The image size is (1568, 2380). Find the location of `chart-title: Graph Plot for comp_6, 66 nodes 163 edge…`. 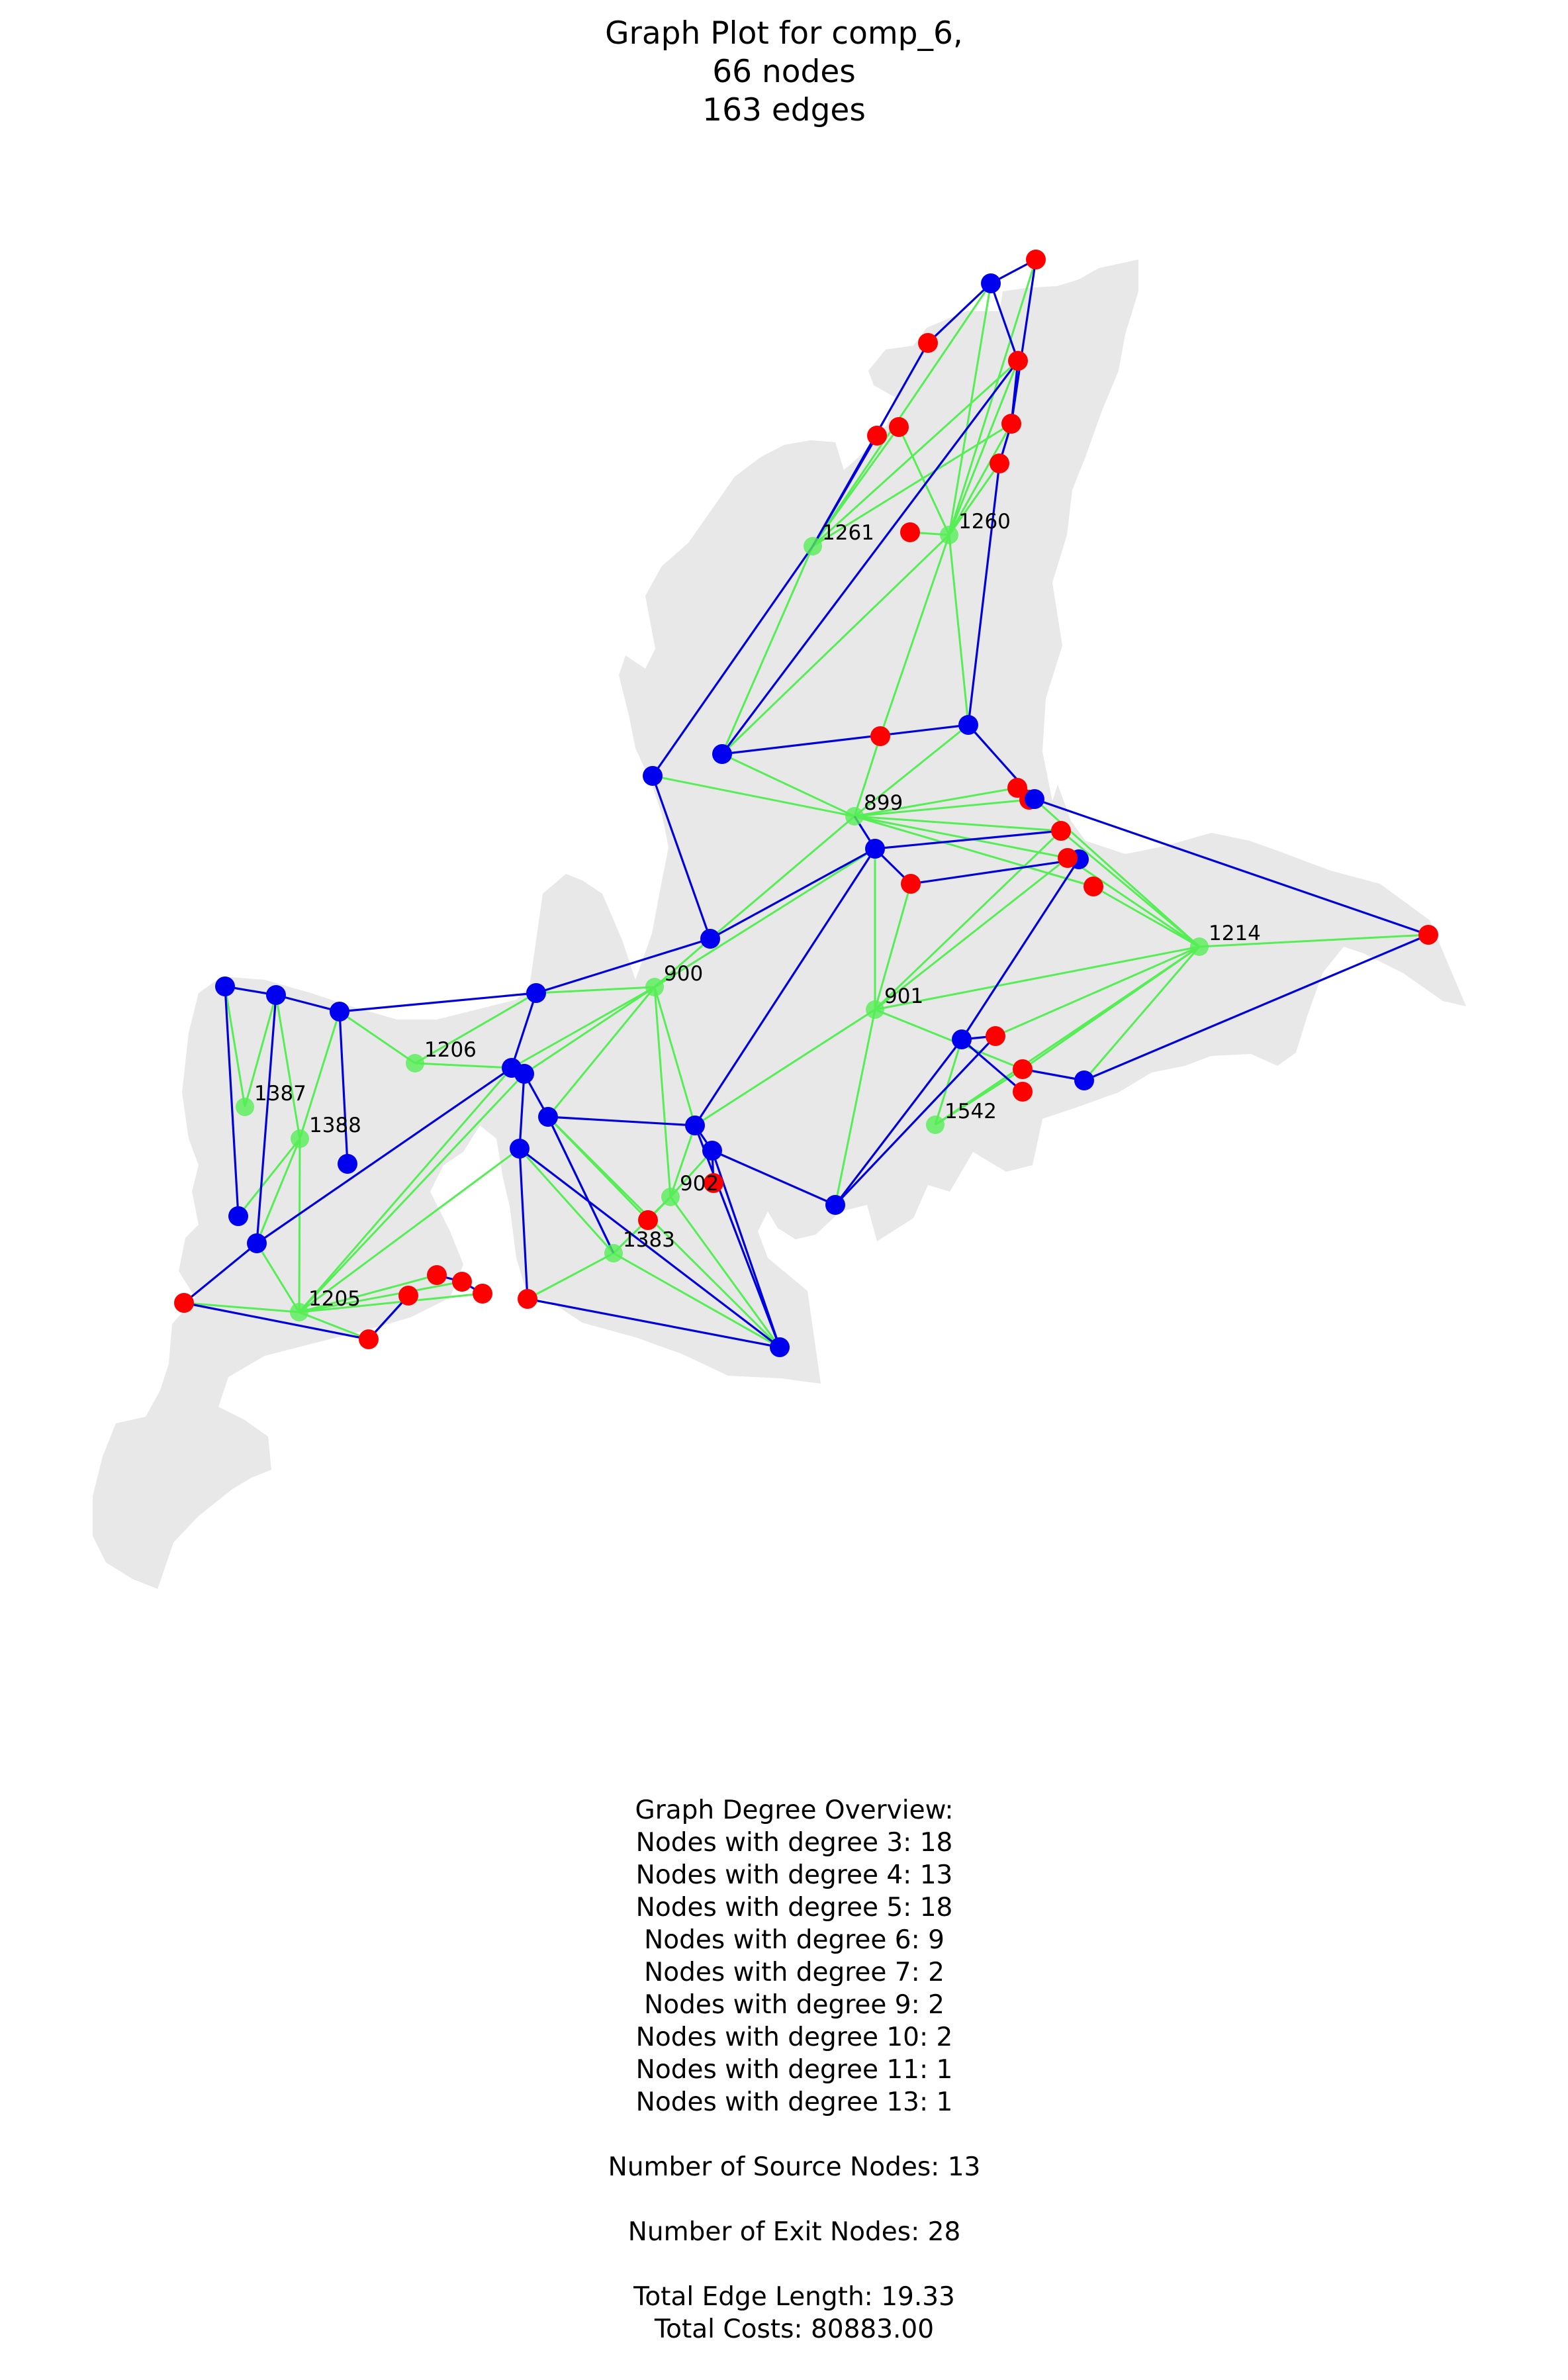

chart-title: Graph Plot for comp_6, 66 nodes 163 edge… is located at coordinates (784, 72).